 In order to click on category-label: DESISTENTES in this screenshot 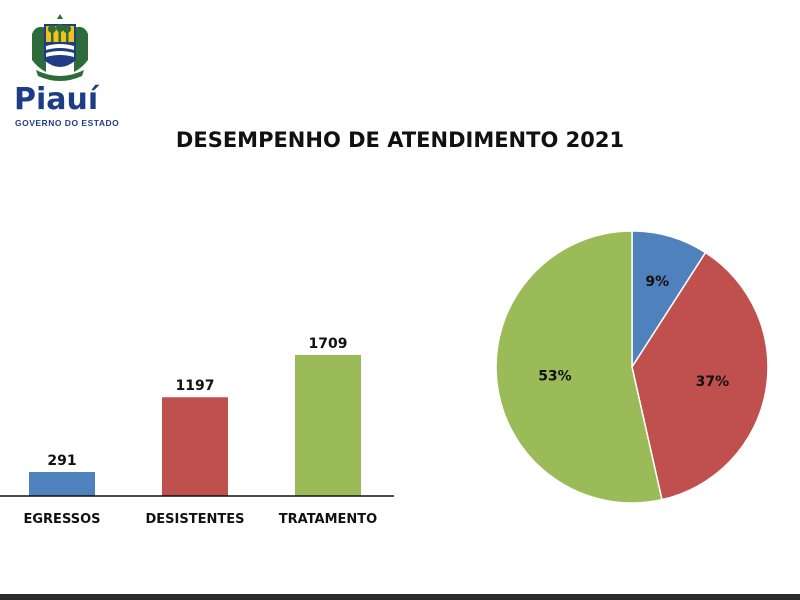, I will do `click(195, 519)`.